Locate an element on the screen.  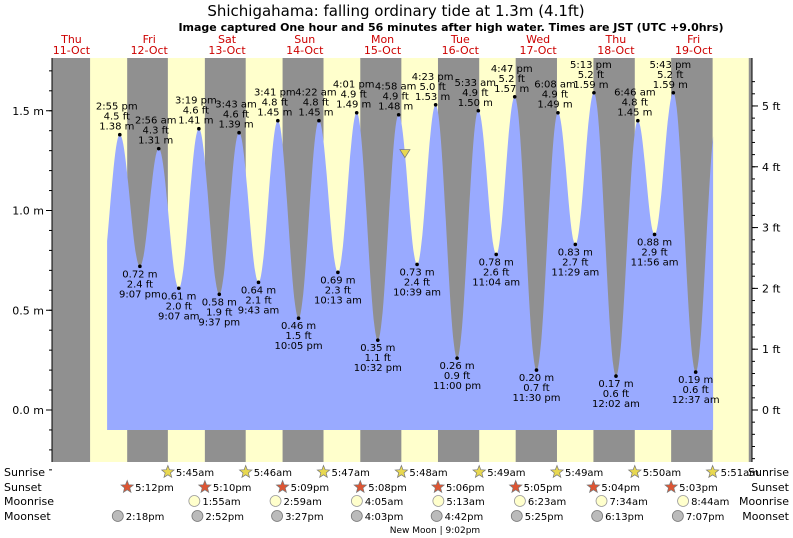
moonset-time: 4:03pm is located at coordinates (384, 517).